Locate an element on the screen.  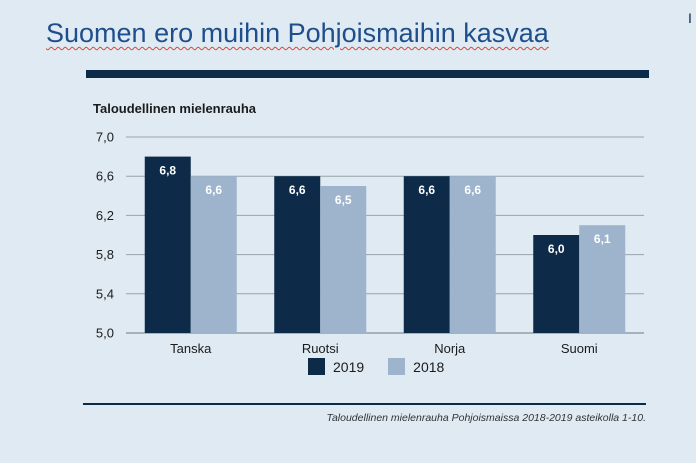
chart-legend: 2019 2018 is located at coordinates (388, 366).